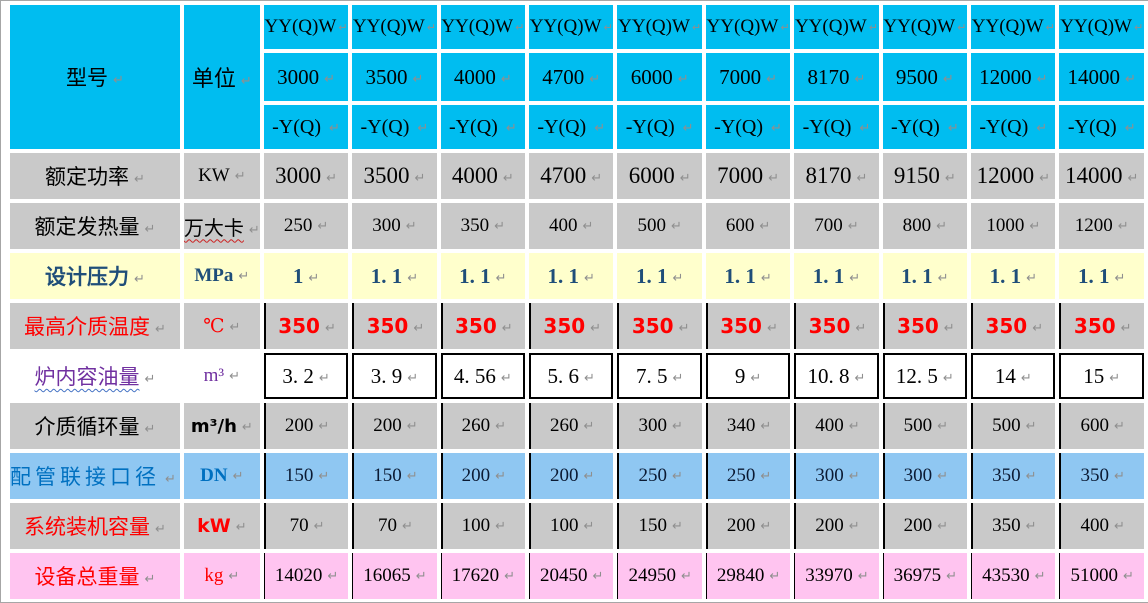 Image resolution: width=1148 pixels, height=603 pixels. I want to click on unit-cell: m³/h ↵, so click(221, 426).